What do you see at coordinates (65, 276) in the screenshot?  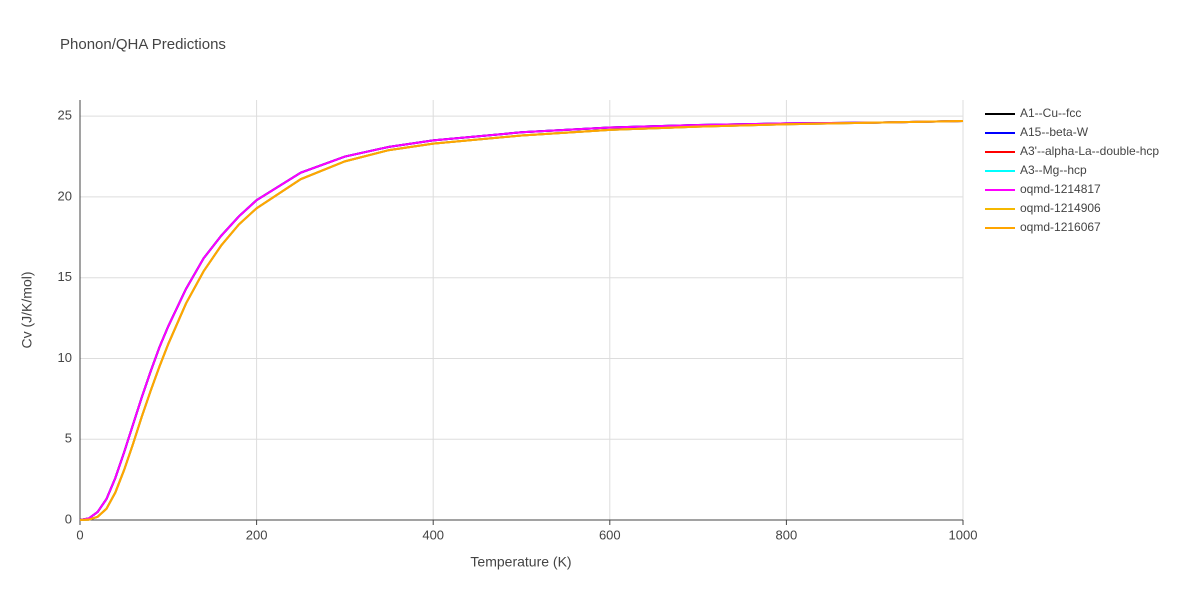 I see `y-tick-label: 15` at bounding box center [65, 276].